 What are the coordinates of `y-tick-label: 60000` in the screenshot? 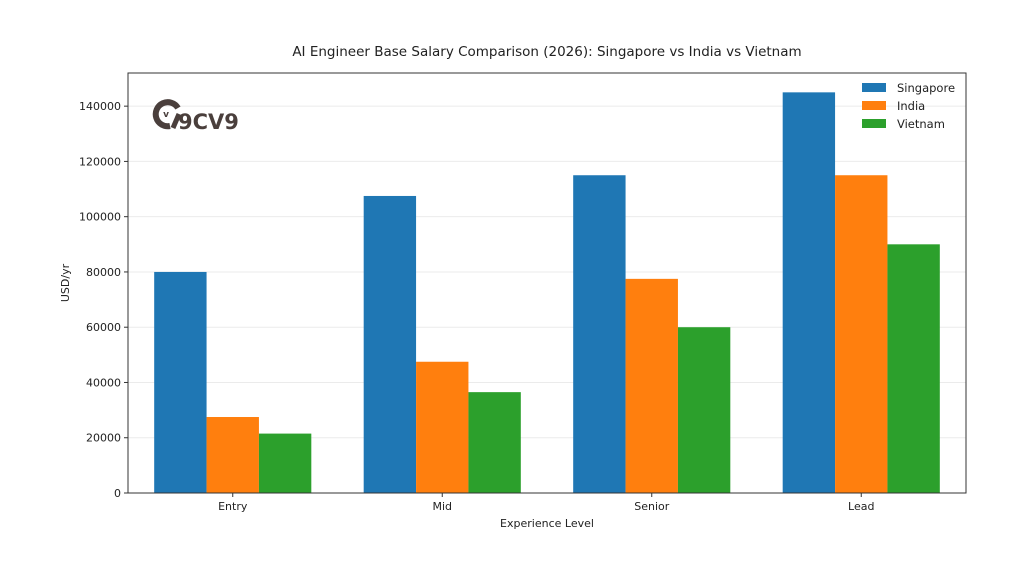 It's located at (103, 327).